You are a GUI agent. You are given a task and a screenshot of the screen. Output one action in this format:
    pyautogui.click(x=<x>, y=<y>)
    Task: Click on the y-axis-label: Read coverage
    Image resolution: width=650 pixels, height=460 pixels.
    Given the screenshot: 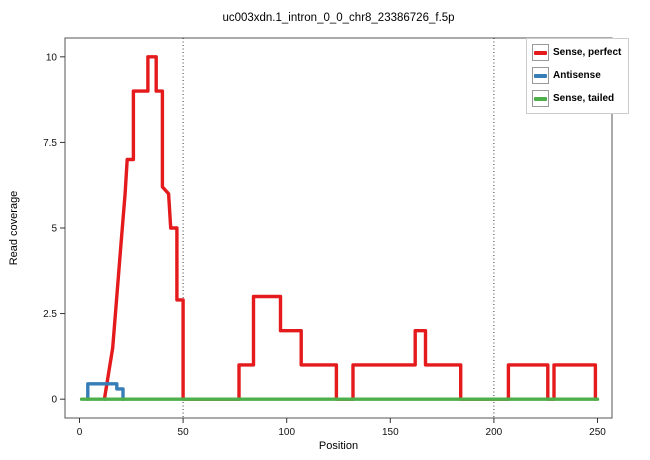 What is the action you would take?
    pyautogui.click(x=14, y=228)
    